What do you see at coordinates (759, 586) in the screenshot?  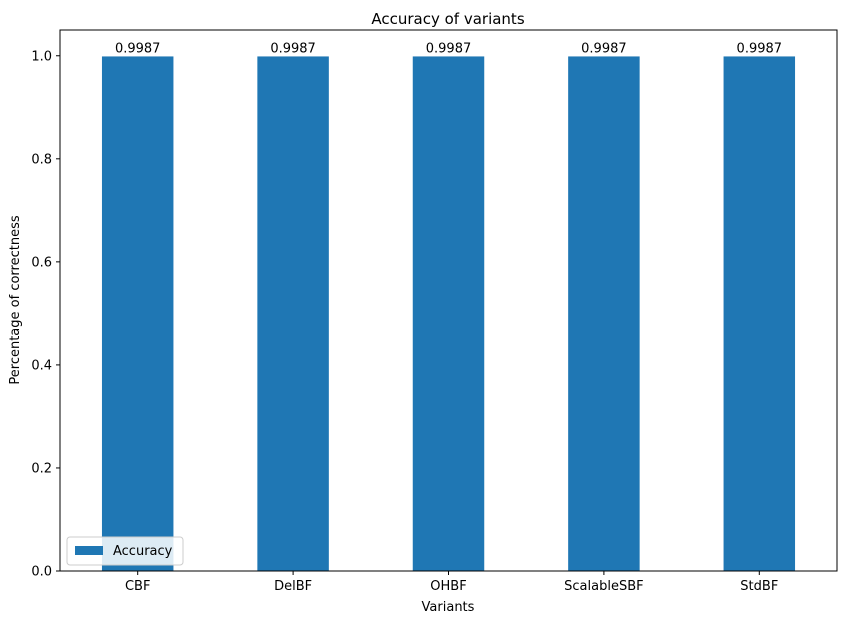 I see `x-tick-label: StdBF` at bounding box center [759, 586].